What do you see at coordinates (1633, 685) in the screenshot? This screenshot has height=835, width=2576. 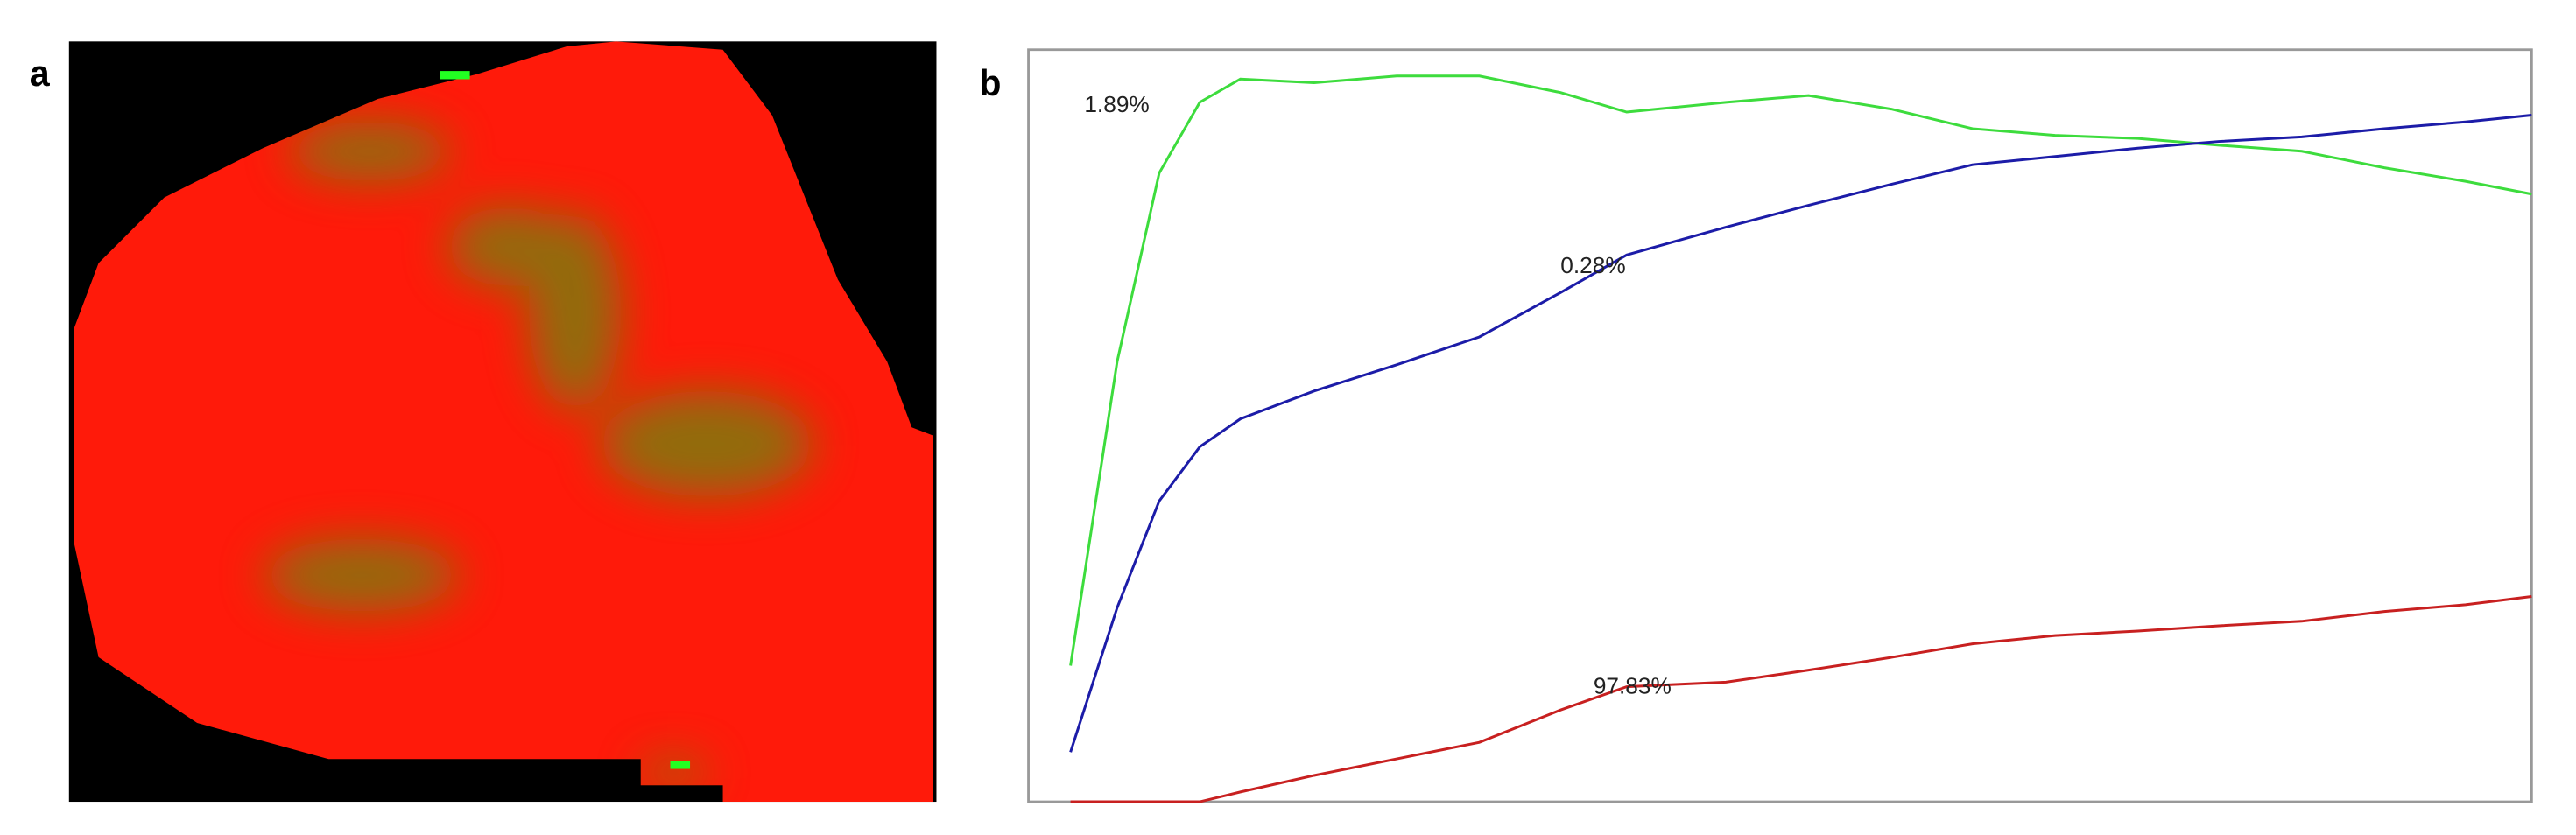 I see `line-label: 97.83%` at bounding box center [1633, 685].